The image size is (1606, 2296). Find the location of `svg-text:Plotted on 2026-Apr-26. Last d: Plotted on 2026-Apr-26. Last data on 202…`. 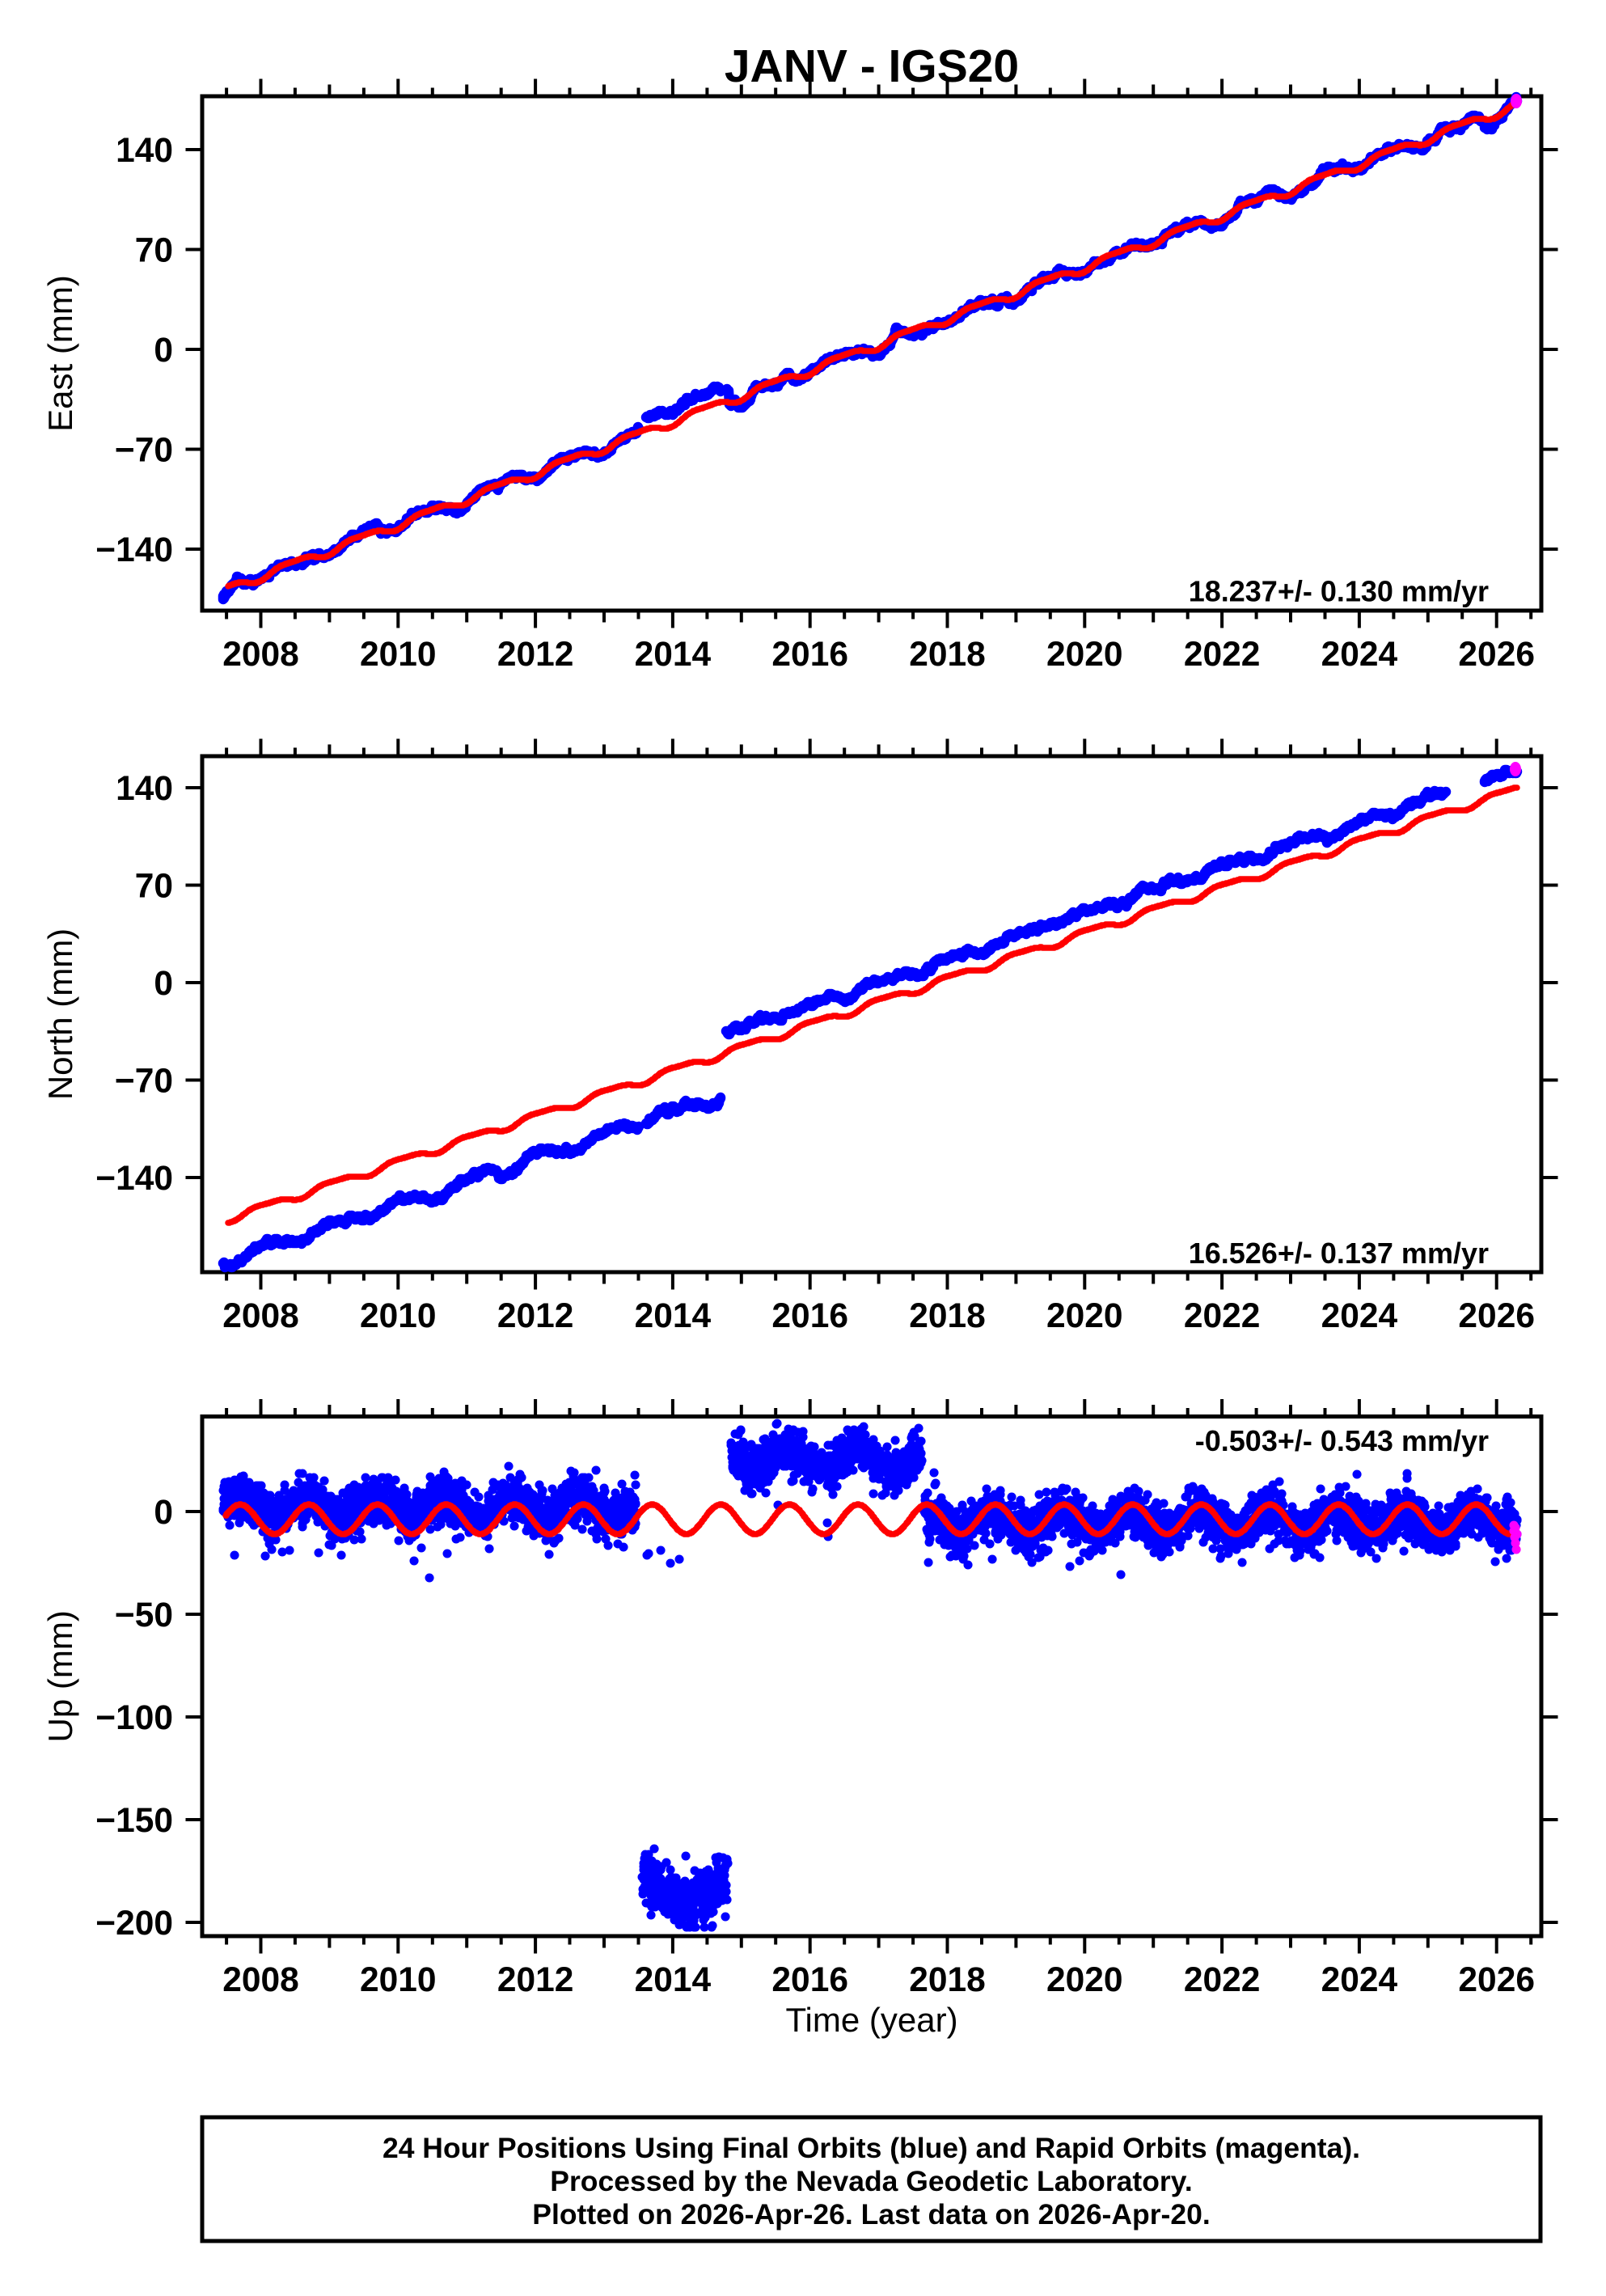

svg-text:Plotted on 2026-Apr-26. Last d: Plotted on 2026-Apr-26. Last data on 202… is located at coordinates (871, 2214).